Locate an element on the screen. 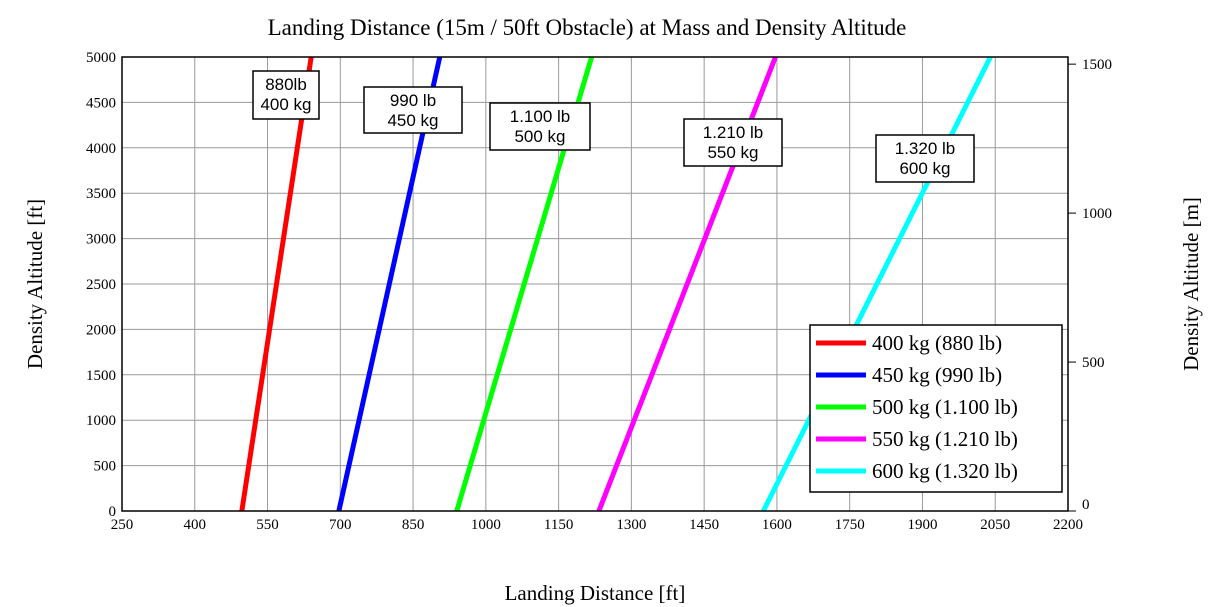 This screenshot has width=1220, height=607. y-axis-label: Density Altitude [ft] is located at coordinates (35, 284).